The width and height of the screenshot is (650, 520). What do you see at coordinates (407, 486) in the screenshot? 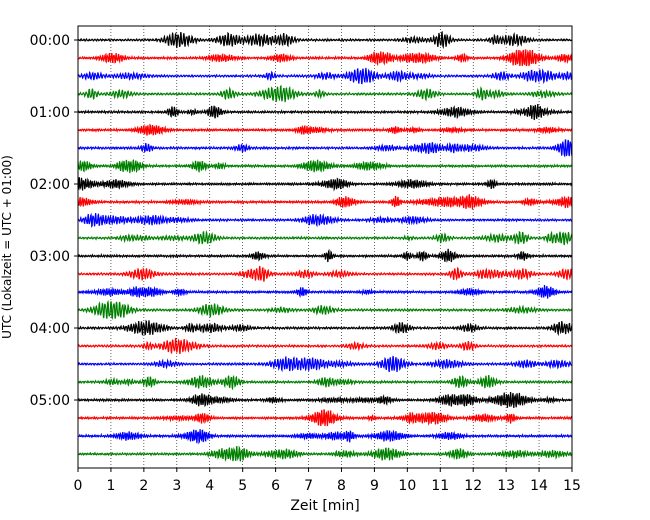
I see `x-tick-label: 10` at bounding box center [407, 486].